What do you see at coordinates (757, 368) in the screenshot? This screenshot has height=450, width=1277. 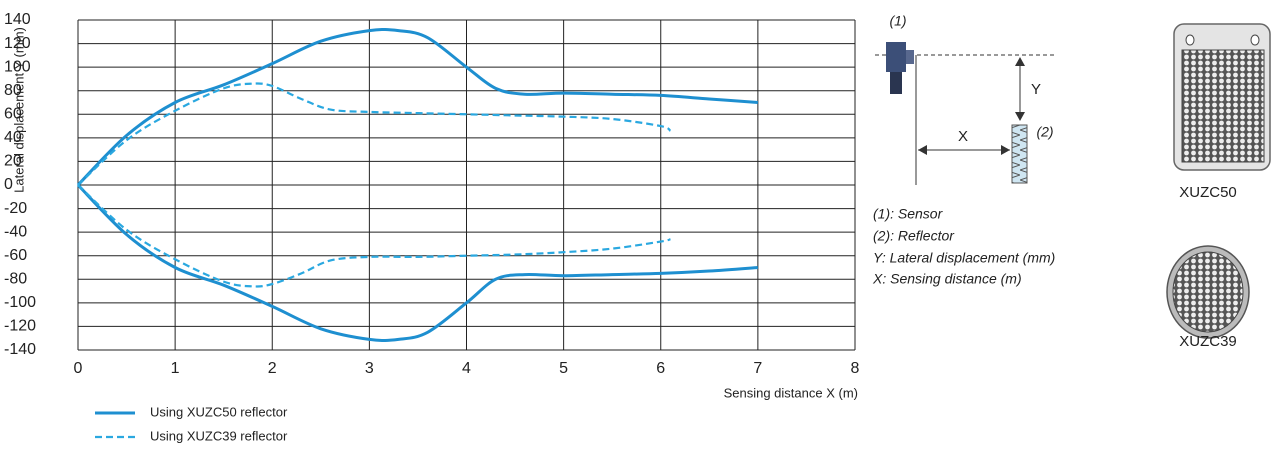 I see `x-tick-label: 7` at bounding box center [757, 368].